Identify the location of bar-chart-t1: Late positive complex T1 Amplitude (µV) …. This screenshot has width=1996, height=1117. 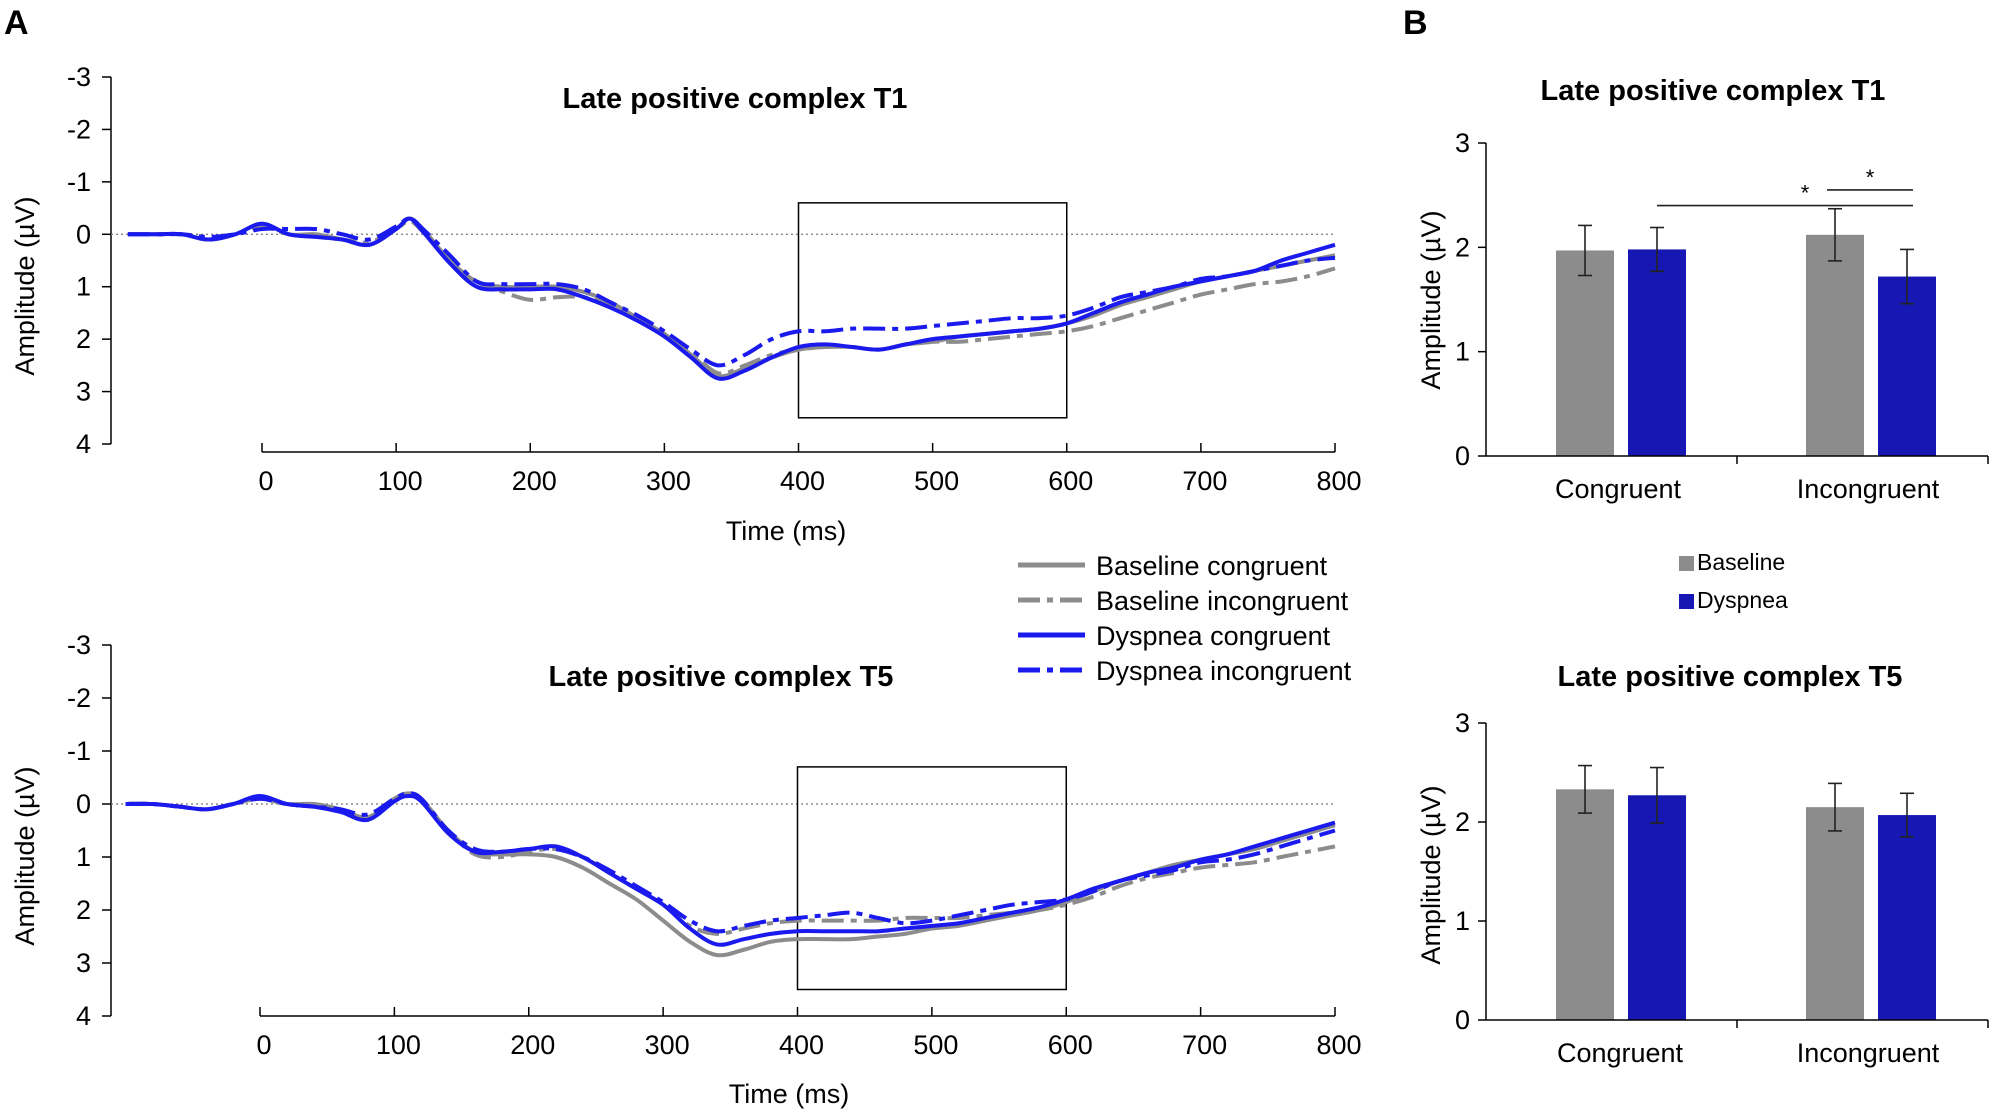
(1702, 289).